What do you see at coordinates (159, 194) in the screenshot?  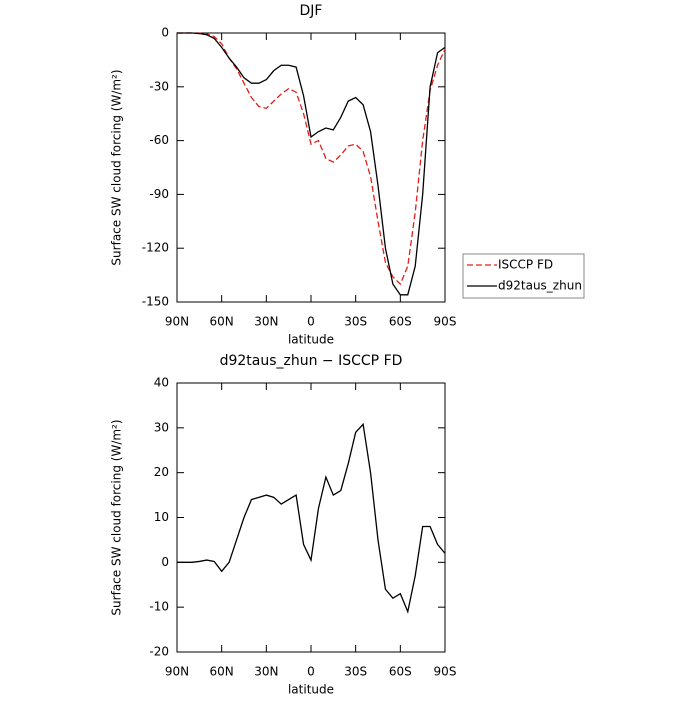 I see `y-tick-label: -90` at bounding box center [159, 194].